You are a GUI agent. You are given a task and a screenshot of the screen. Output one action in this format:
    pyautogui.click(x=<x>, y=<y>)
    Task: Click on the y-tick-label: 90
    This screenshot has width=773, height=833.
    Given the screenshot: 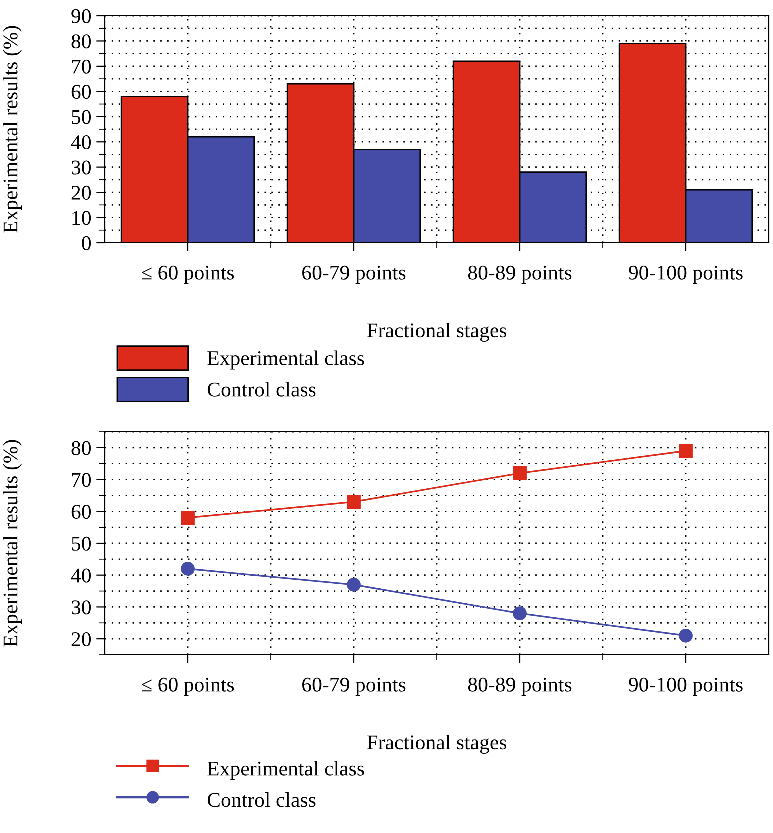 What is the action you would take?
    pyautogui.click(x=82, y=16)
    